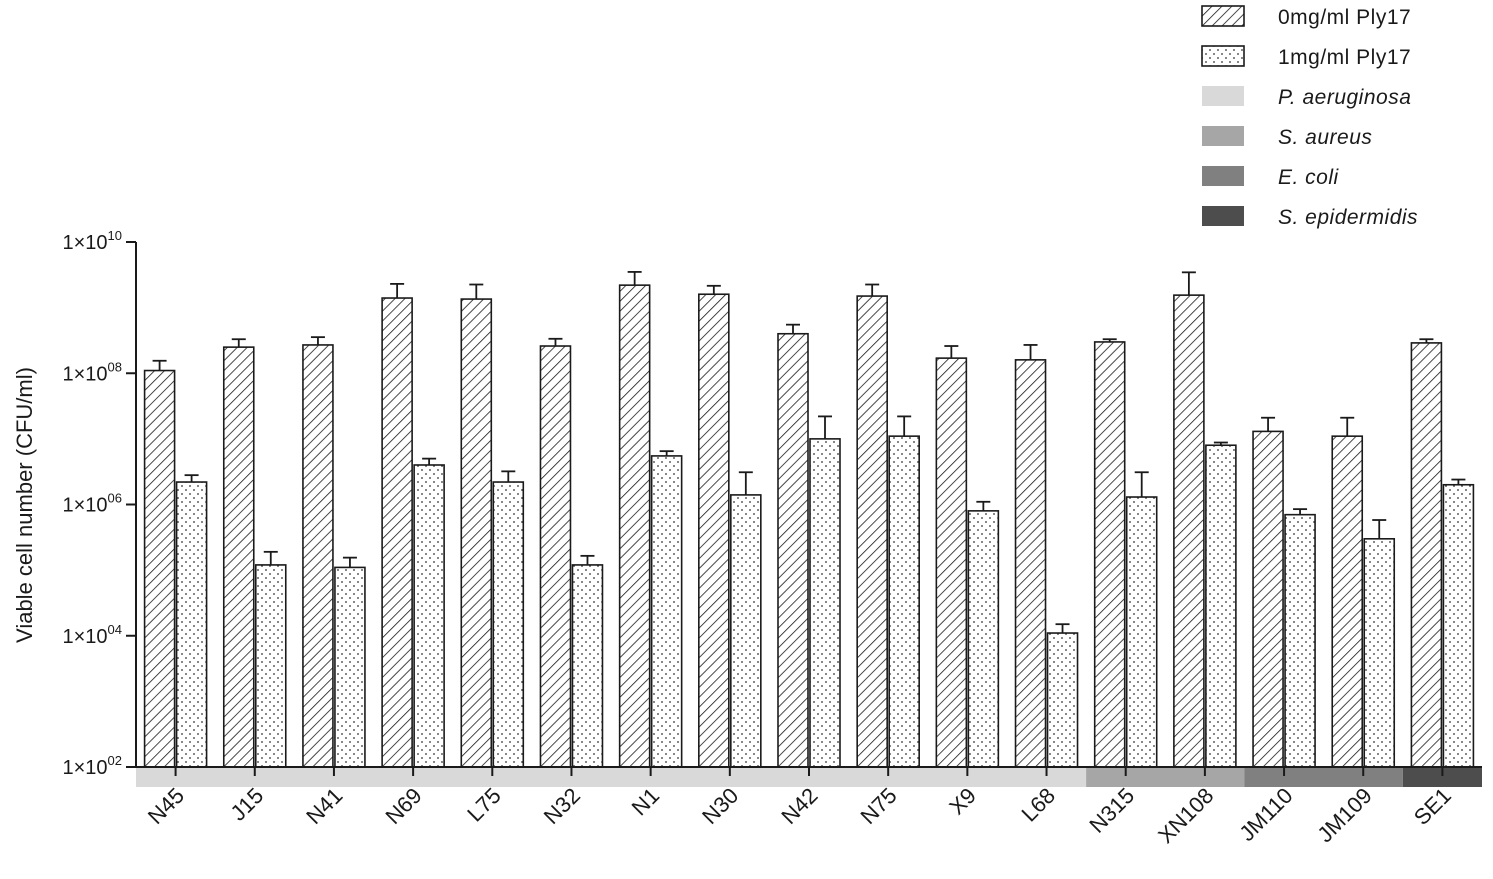 The image size is (1493, 879). I want to click on bar-hatch-N45, so click(159, 568).